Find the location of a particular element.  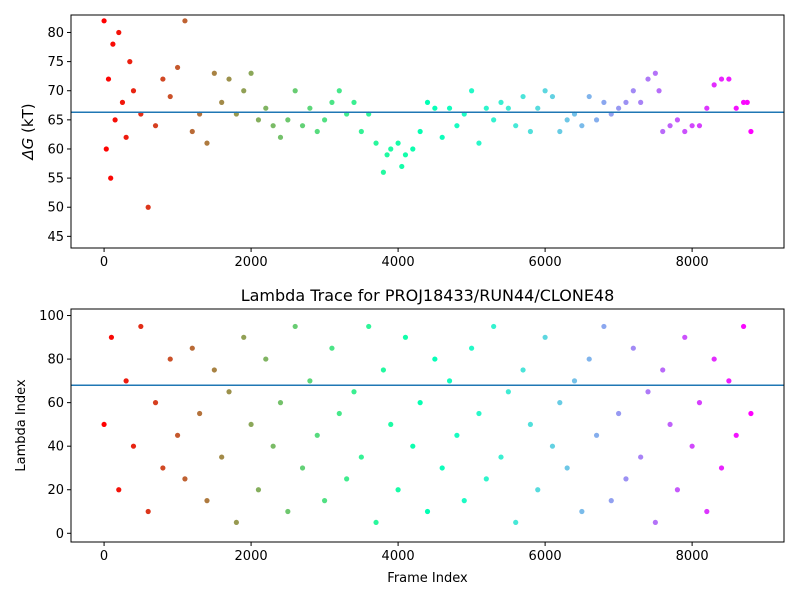

delta-g-y-tick-label: 80 is located at coordinates (55, 33).